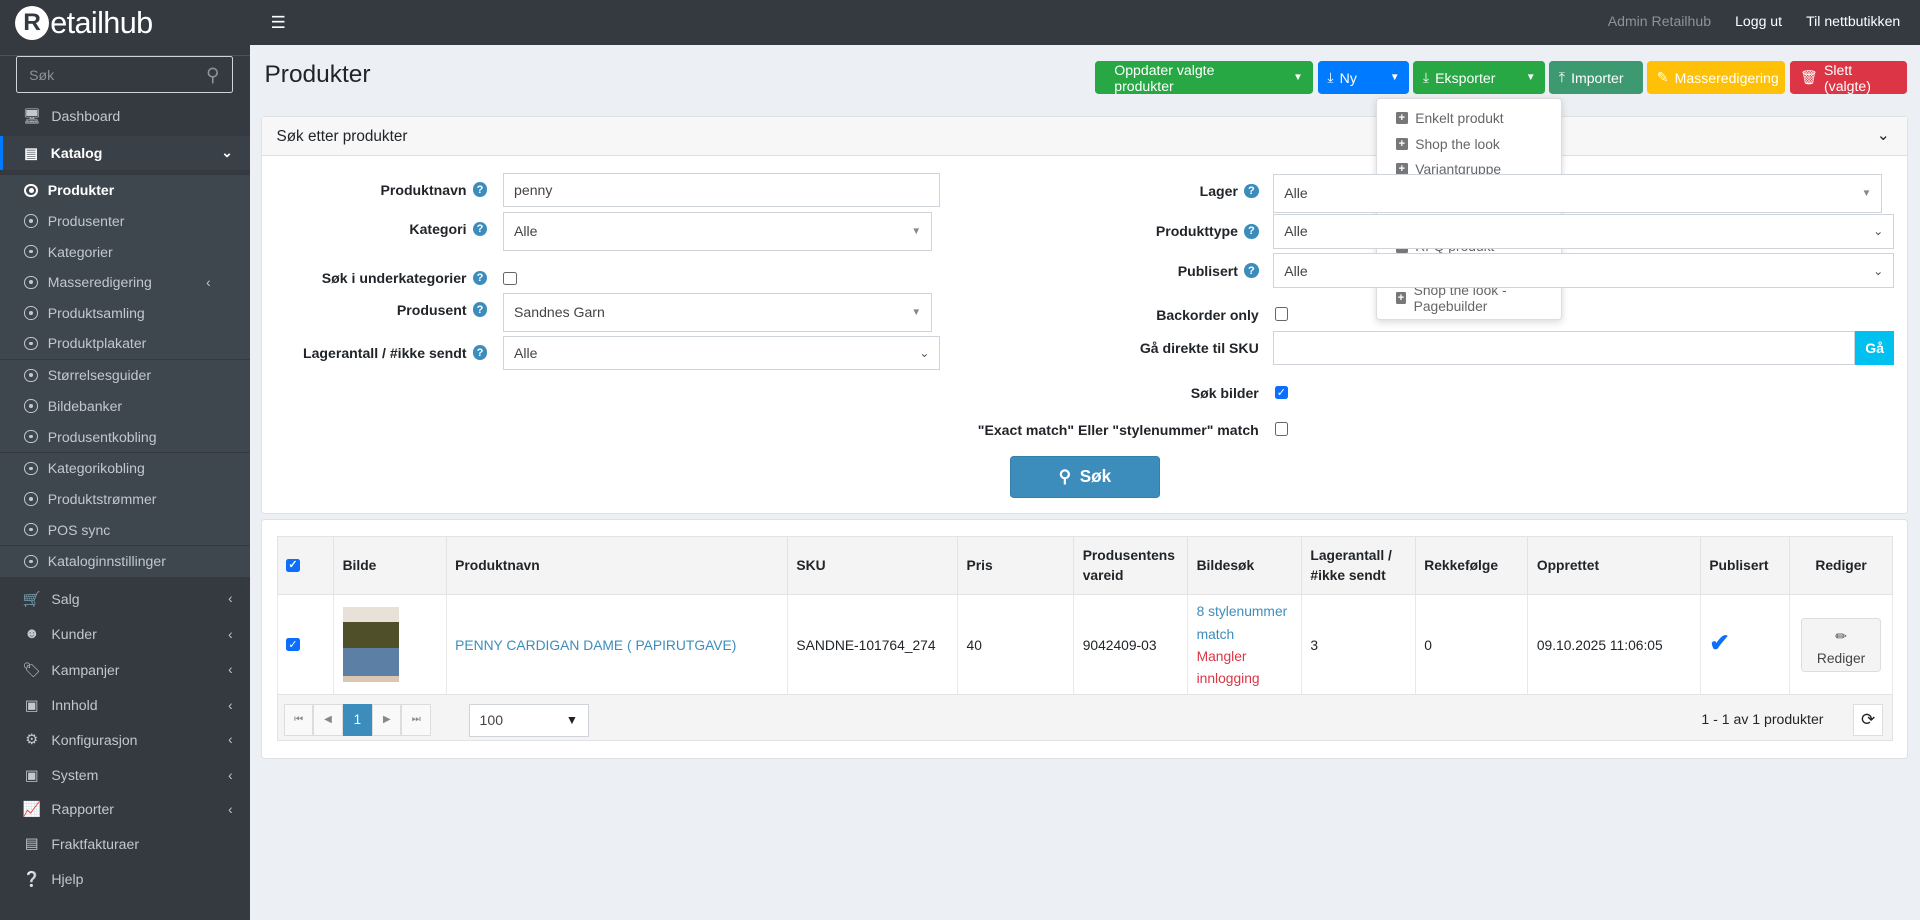 This screenshot has width=1920, height=920. What do you see at coordinates (125, 561) in the screenshot?
I see `sidebar-subitem-12: Kataloginnstillinger` at bounding box center [125, 561].